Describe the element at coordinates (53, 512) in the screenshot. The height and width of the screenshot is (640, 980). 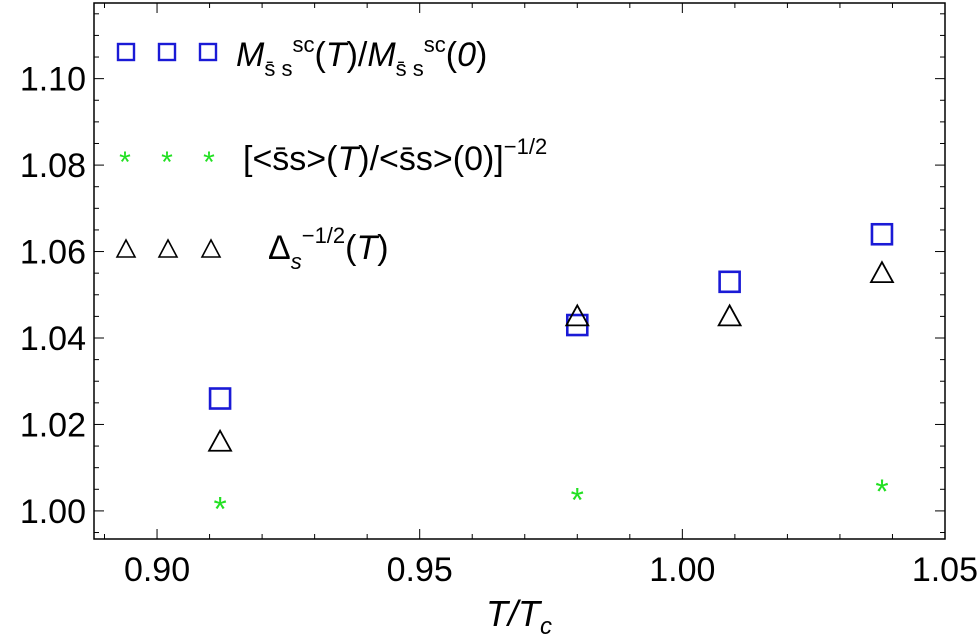
I see `y-tick-label: 1.00` at that location.